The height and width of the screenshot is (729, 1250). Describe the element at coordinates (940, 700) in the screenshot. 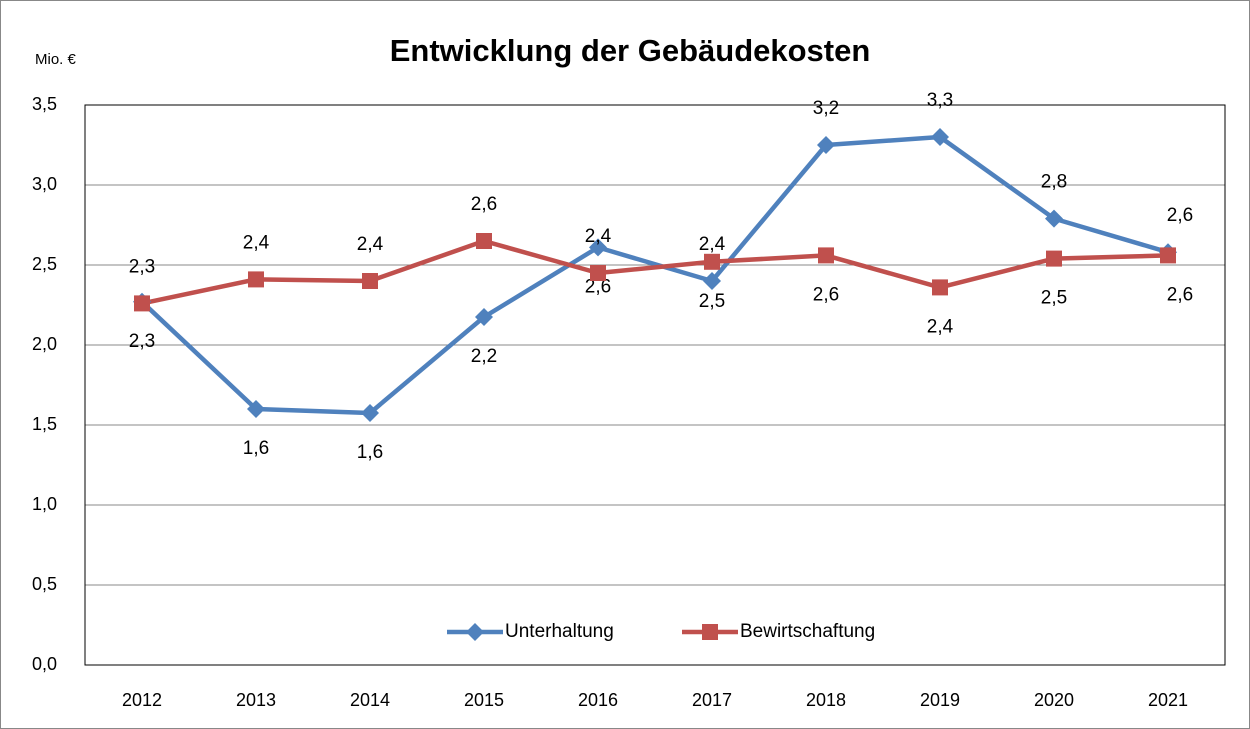

I see `x-tick-label: 2019` at that location.